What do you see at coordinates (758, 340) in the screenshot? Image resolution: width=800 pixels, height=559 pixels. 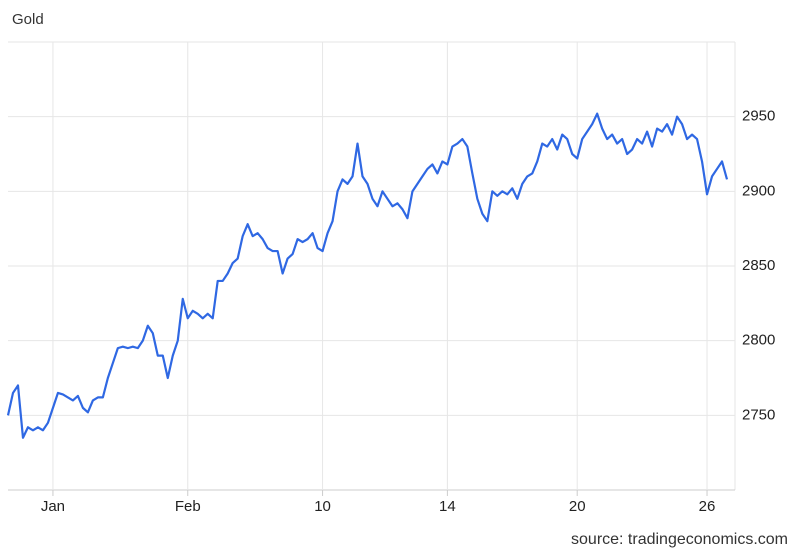 I see `y-tick-label: 2800` at bounding box center [758, 340].